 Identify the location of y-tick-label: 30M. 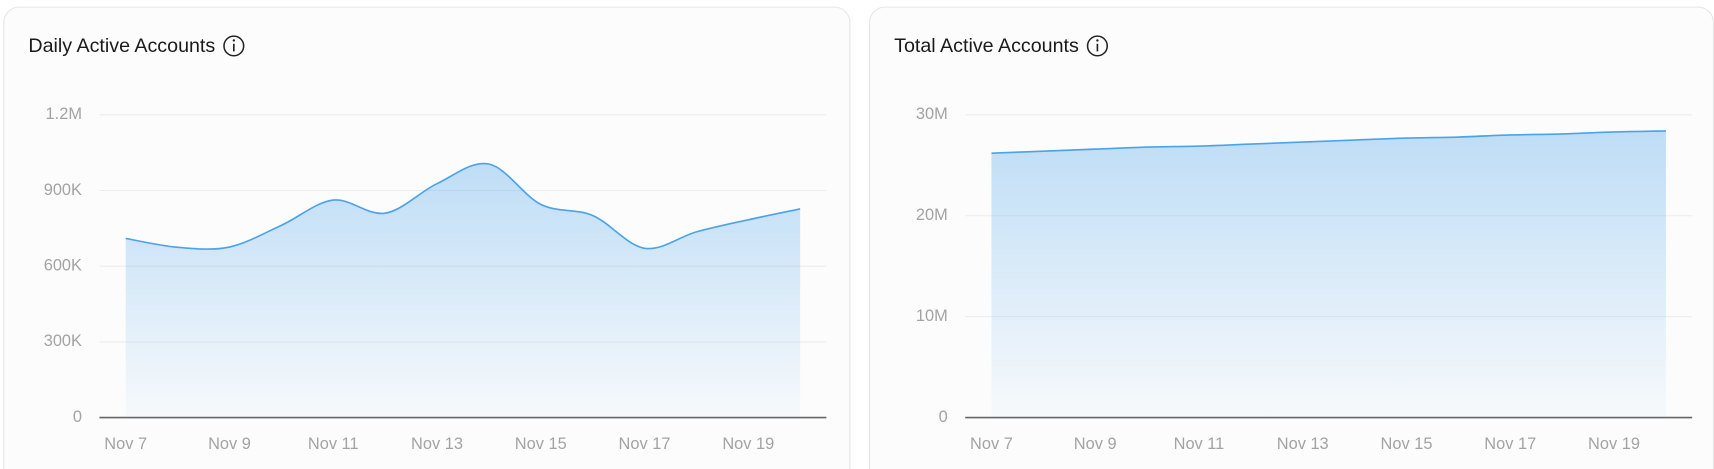
(932, 114).